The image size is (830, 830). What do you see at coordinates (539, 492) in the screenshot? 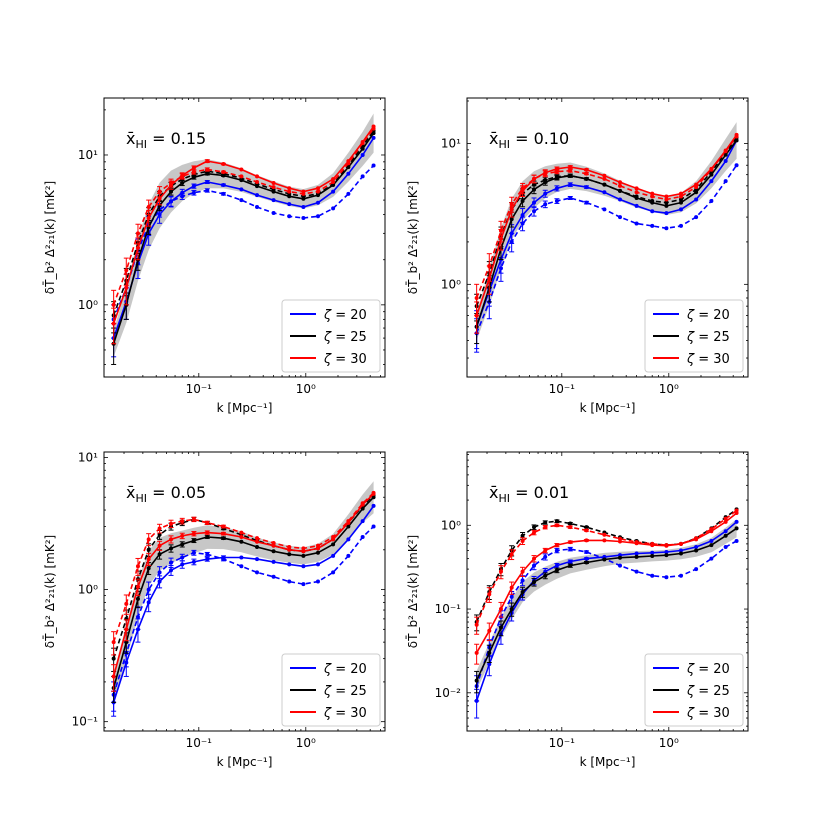
I see `annotation-value: = 0.01` at bounding box center [539, 492].